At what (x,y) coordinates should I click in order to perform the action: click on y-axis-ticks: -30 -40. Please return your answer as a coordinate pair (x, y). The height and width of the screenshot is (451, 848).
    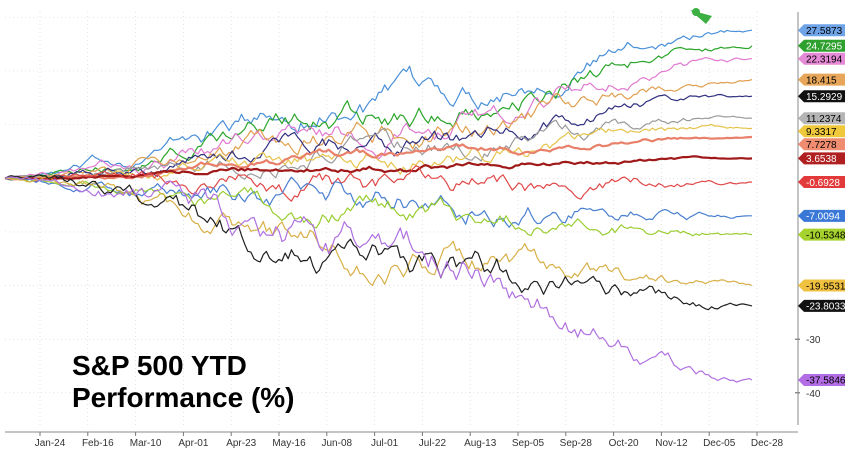
    Looking at the image, I should click on (808, 218).